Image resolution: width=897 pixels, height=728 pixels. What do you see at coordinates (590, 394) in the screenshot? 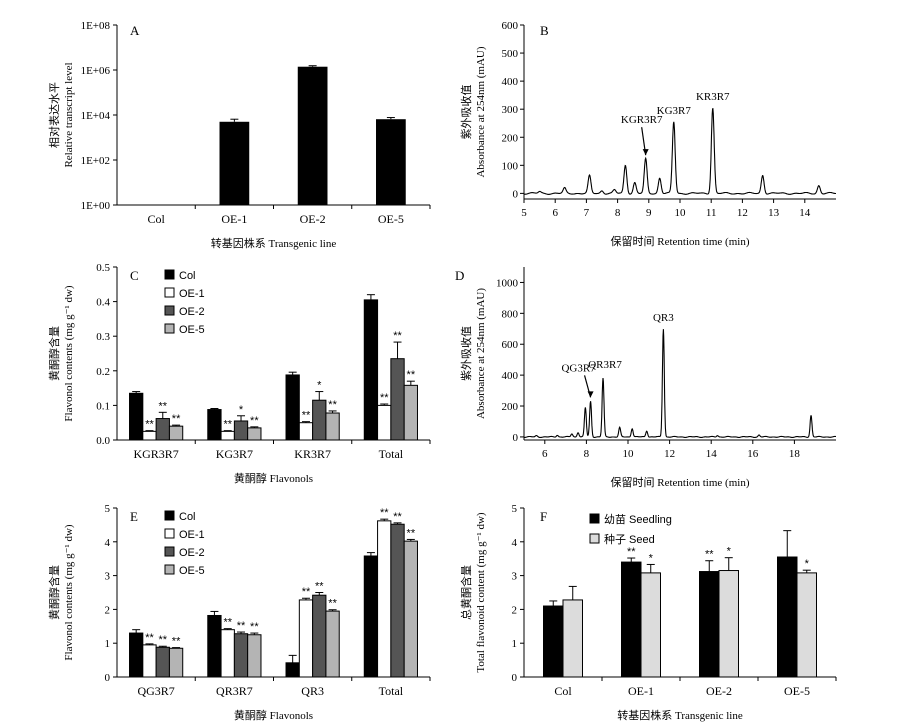
I see `arrow-head` at bounding box center [590, 394].